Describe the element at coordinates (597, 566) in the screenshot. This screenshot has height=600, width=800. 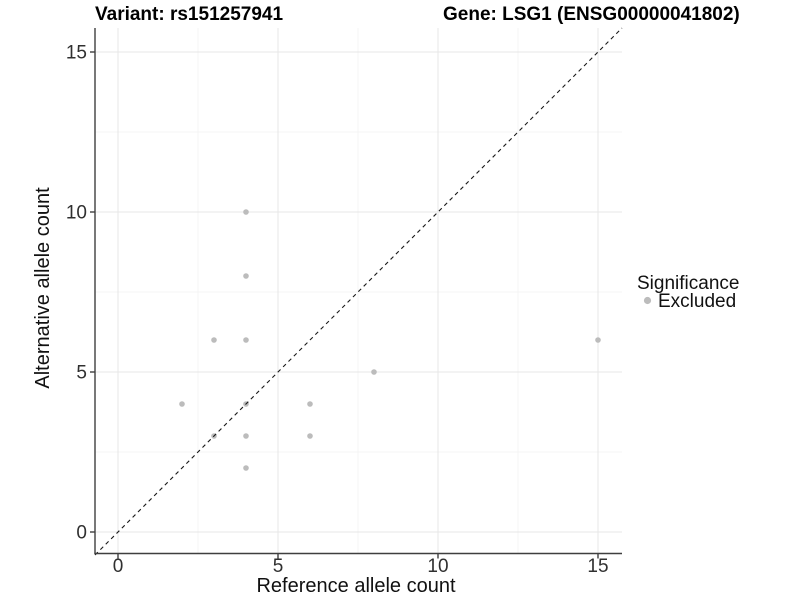
I see `x-tick-label: 15` at that location.